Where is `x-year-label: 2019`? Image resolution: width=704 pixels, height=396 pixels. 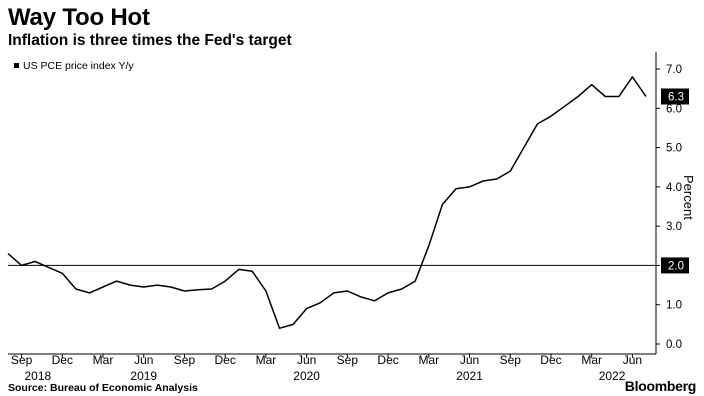
x-year-label: 2019 is located at coordinates (143, 376).